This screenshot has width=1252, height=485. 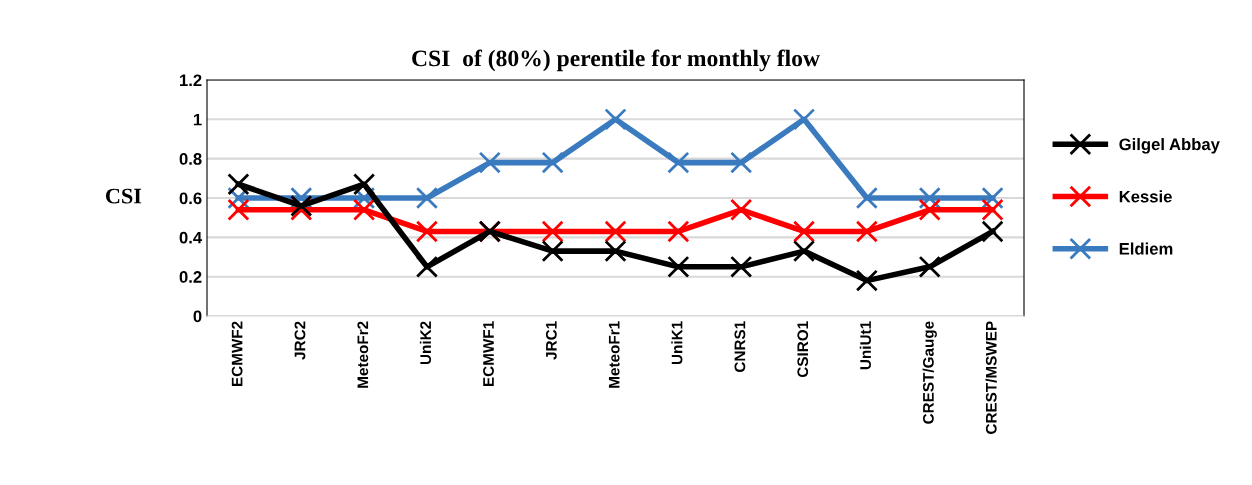 I want to click on legend-label: Kessie, so click(x=1145, y=196).